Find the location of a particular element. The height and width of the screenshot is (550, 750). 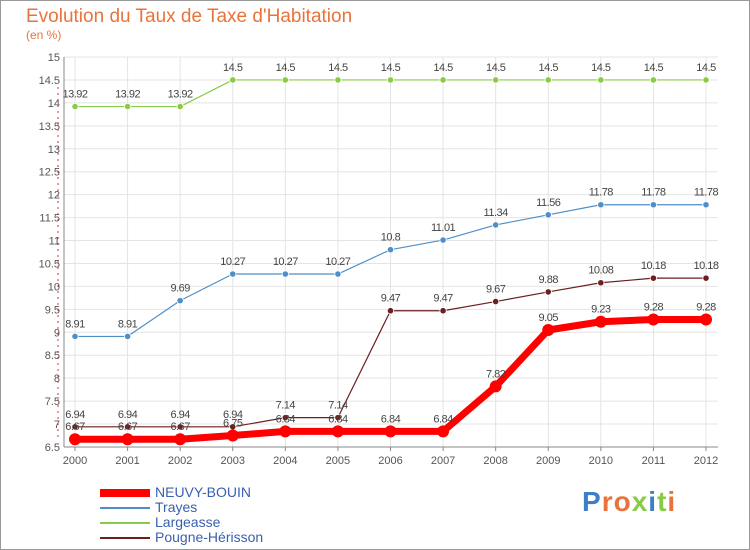

legend-label: Pougne-Hérisson is located at coordinates (209, 537).